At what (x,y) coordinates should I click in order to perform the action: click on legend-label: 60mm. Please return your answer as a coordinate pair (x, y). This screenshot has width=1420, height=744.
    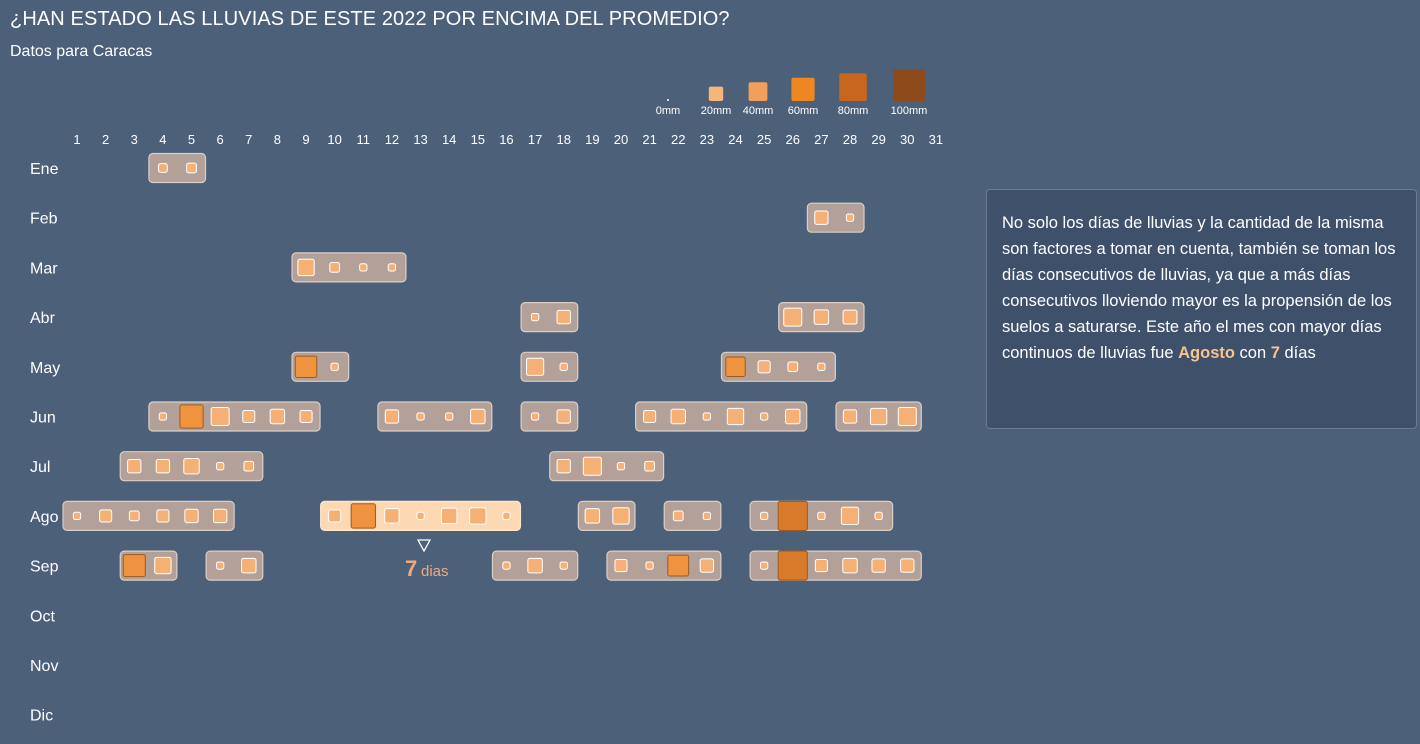
    Looking at the image, I should click on (803, 111).